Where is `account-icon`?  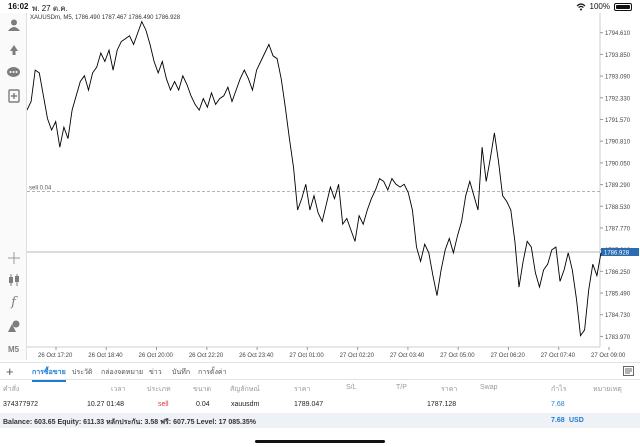
account-icon is located at coordinates (13, 24).